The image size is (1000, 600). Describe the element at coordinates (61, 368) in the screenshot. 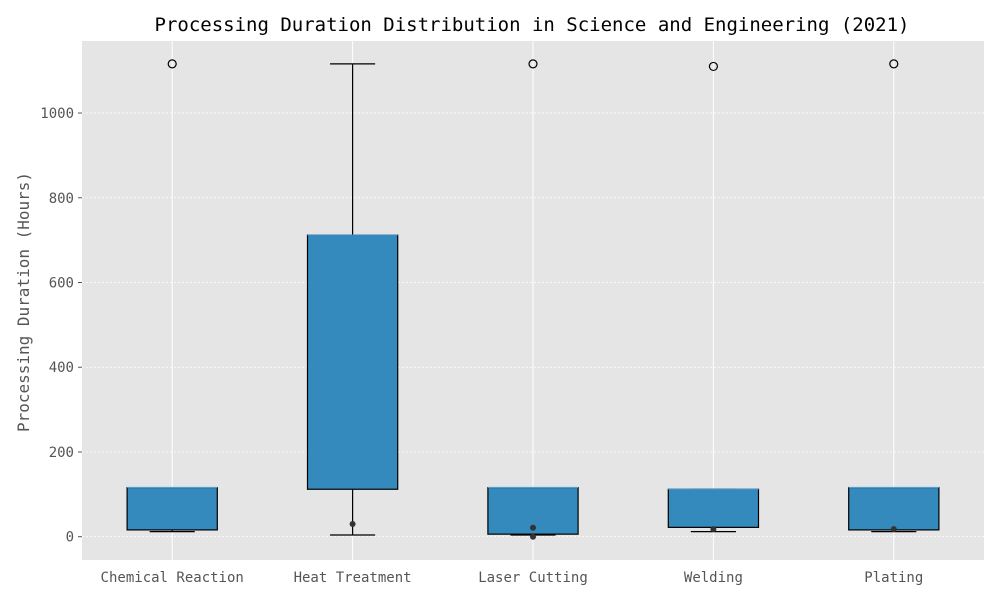

I see `y-tick-label: 400` at that location.